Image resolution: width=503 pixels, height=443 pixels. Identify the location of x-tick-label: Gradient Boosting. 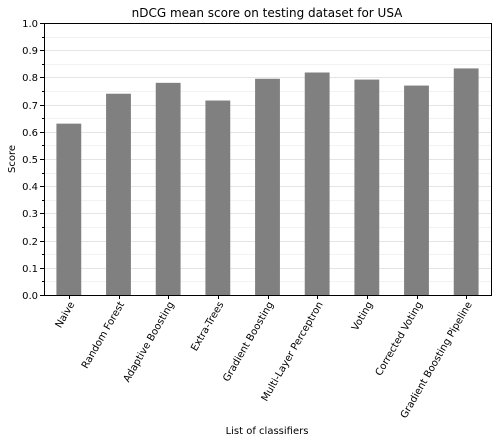
(248, 342).